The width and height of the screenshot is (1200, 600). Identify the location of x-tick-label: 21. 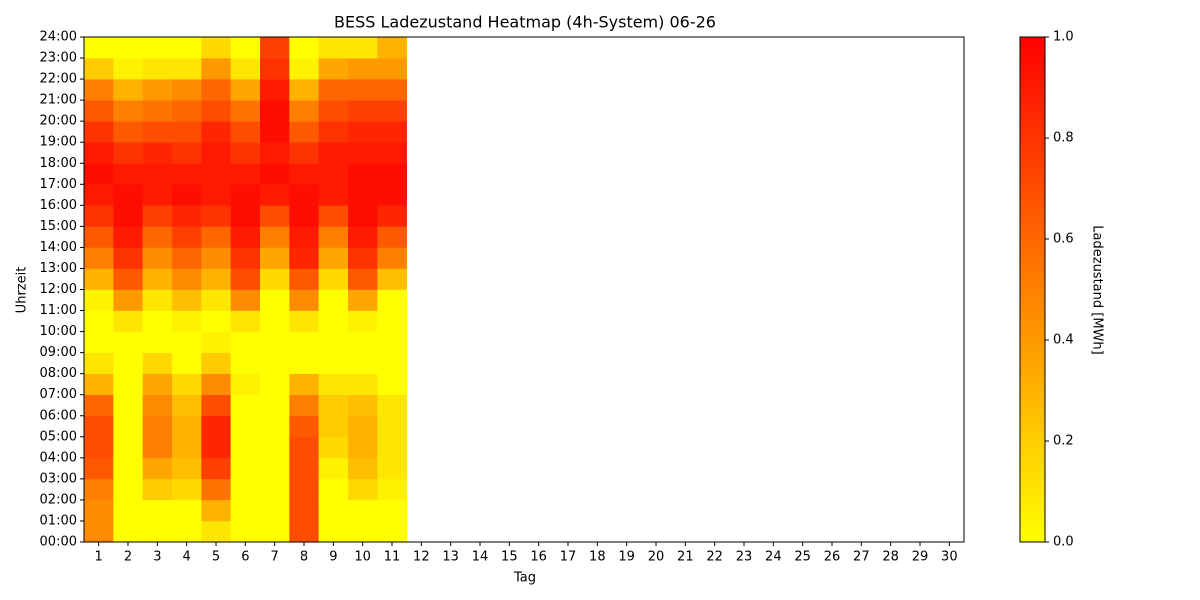
(685, 557).